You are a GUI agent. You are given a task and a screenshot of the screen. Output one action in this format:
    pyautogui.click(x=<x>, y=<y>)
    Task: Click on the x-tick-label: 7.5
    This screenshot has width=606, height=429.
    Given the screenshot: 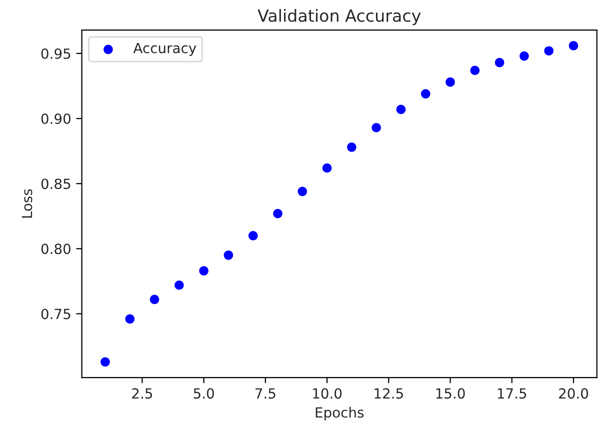 What is the action you would take?
    pyautogui.click(x=266, y=393)
    